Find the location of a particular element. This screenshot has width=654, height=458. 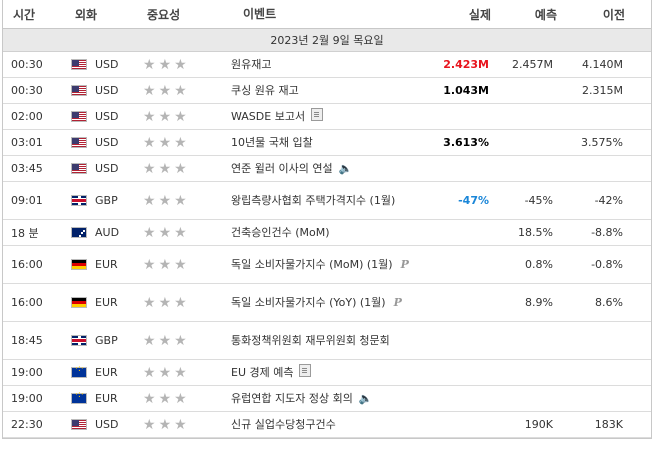

event-currency: GBP is located at coordinates (107, 200).